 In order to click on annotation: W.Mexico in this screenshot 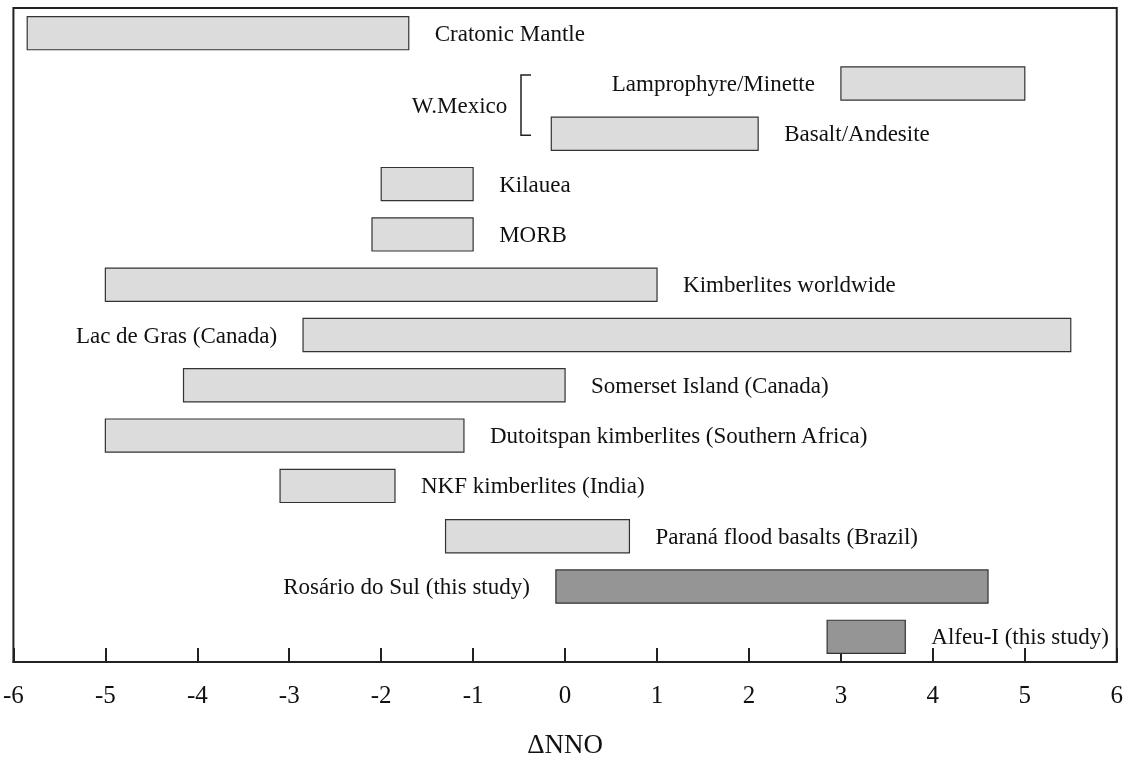, I will do `click(459, 106)`.